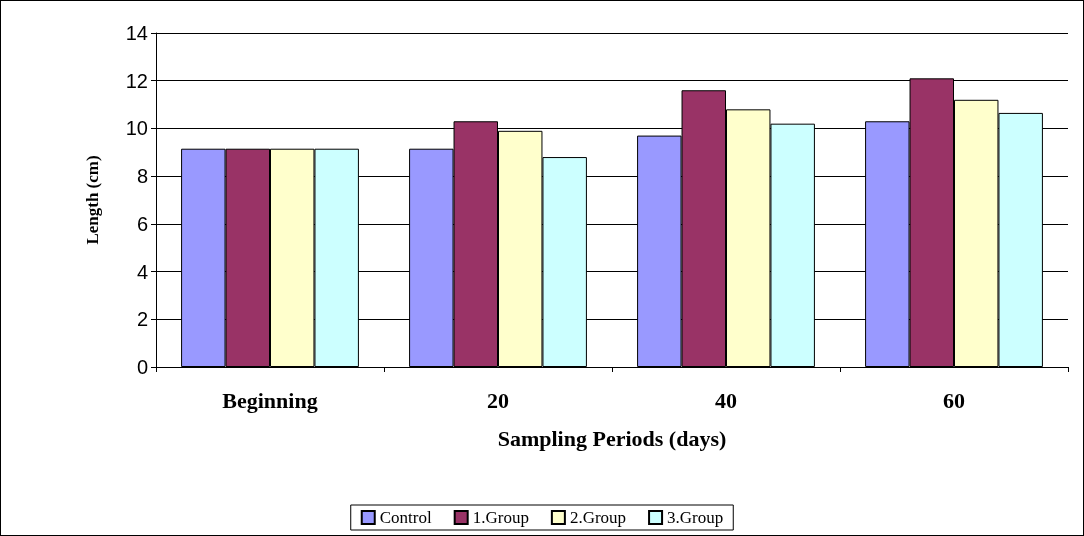  What do you see at coordinates (142, 176) in the screenshot?
I see `y-tick-label: 8` at bounding box center [142, 176].